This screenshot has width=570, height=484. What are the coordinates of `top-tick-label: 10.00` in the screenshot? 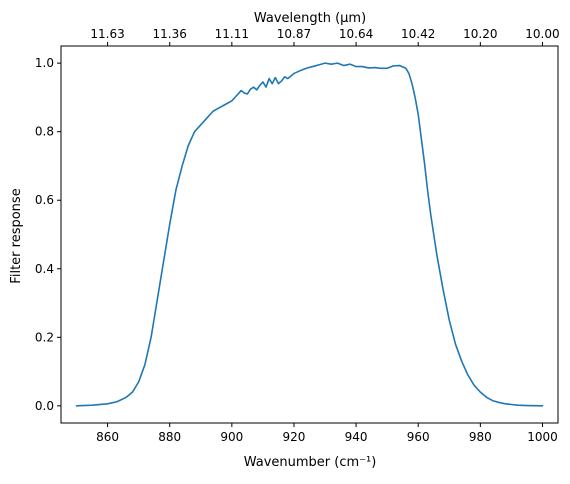 It's located at (542, 34).